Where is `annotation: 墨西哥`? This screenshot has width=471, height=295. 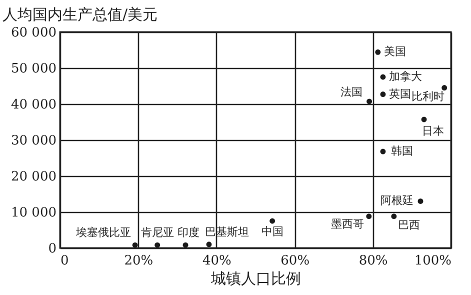 annotation: 墨西哥 is located at coordinates (347, 223).